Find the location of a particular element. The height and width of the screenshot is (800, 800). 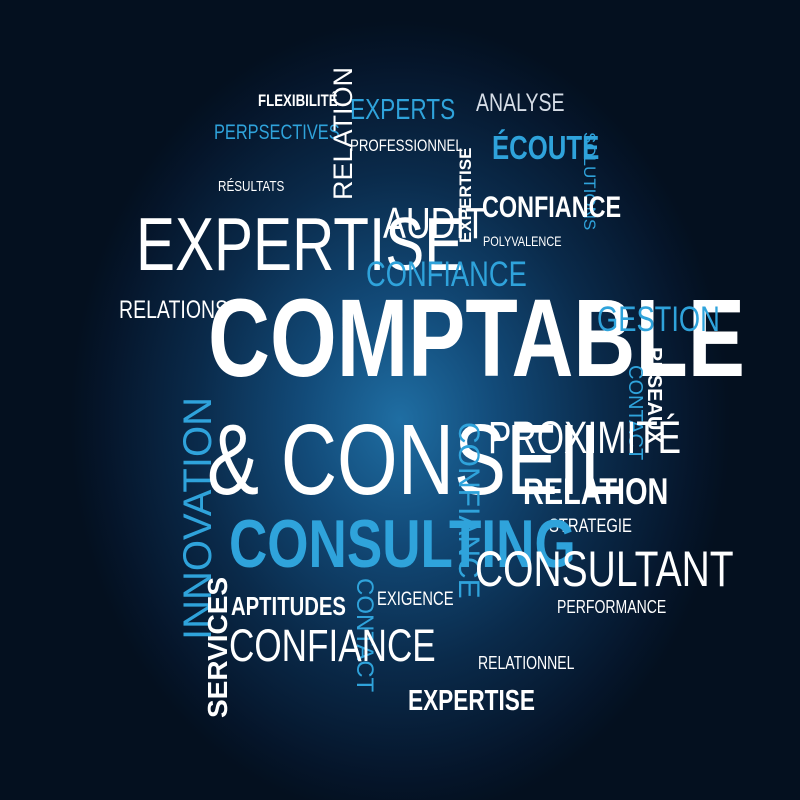

word-flexibilite: FLEXIBILITÉ is located at coordinates (298, 100).